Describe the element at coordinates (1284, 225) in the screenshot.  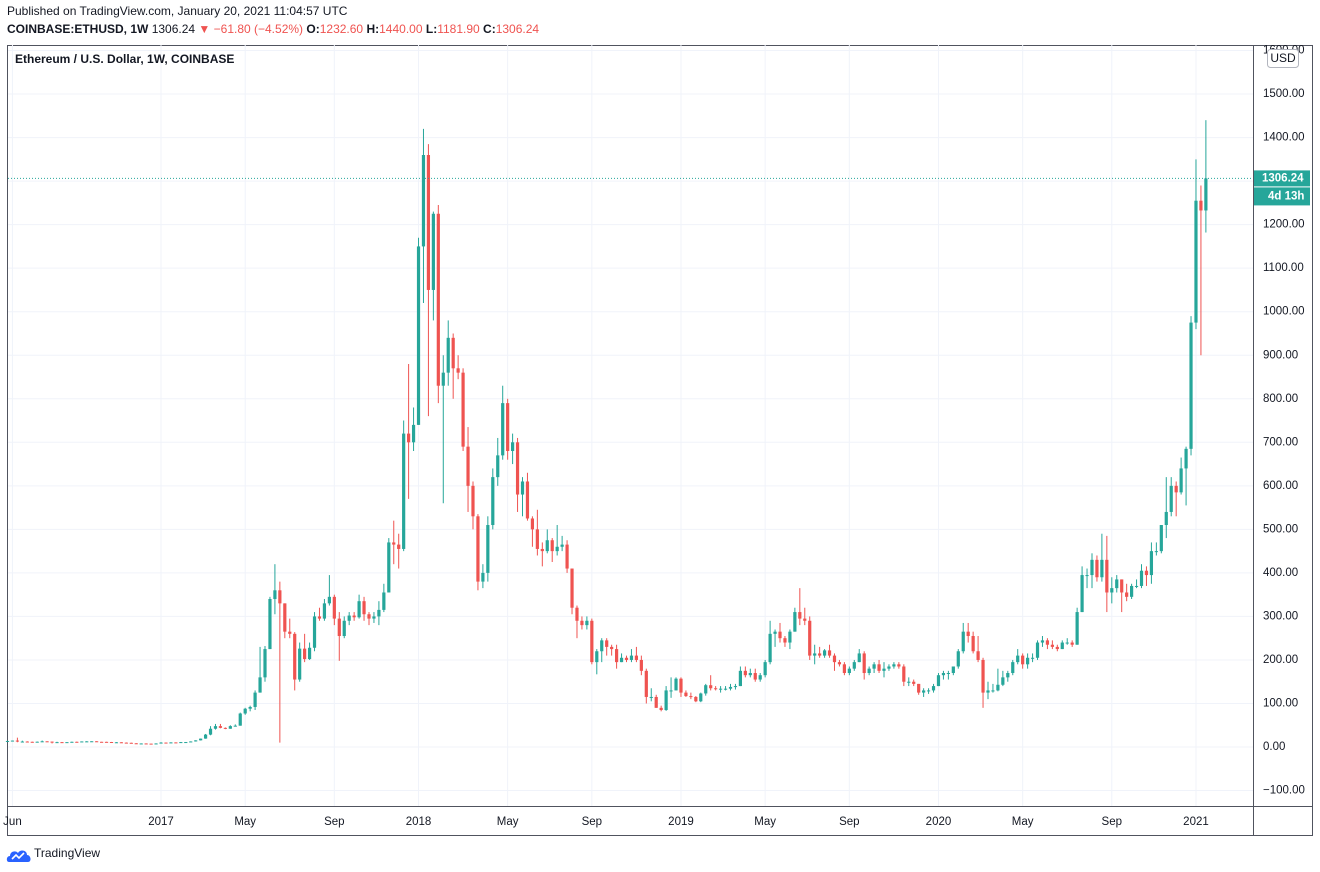
I see `y-tick-label: 1200.00` at that location.